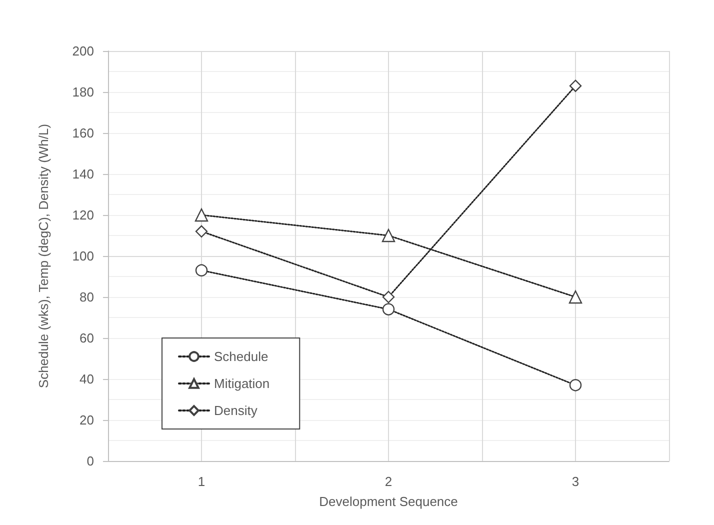 The image size is (714, 525). I want to click on x-tick-label: 3, so click(576, 481).